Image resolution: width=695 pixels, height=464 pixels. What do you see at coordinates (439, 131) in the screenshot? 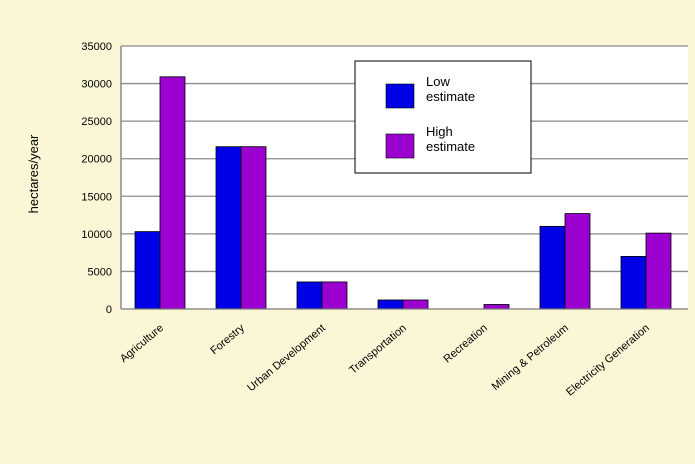
I see `legend-label: High` at bounding box center [439, 131].